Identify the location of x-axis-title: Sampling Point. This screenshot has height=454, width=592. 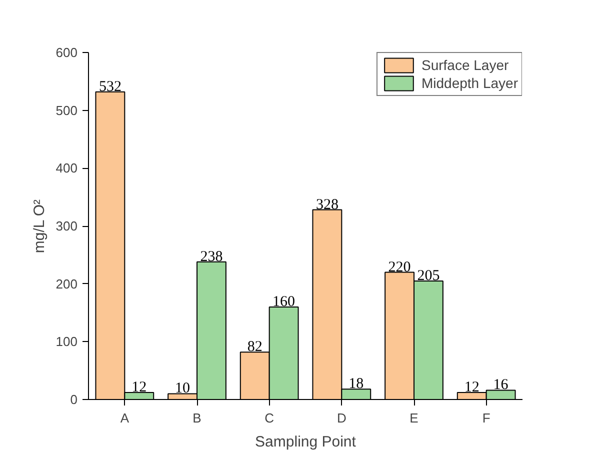
(306, 442).